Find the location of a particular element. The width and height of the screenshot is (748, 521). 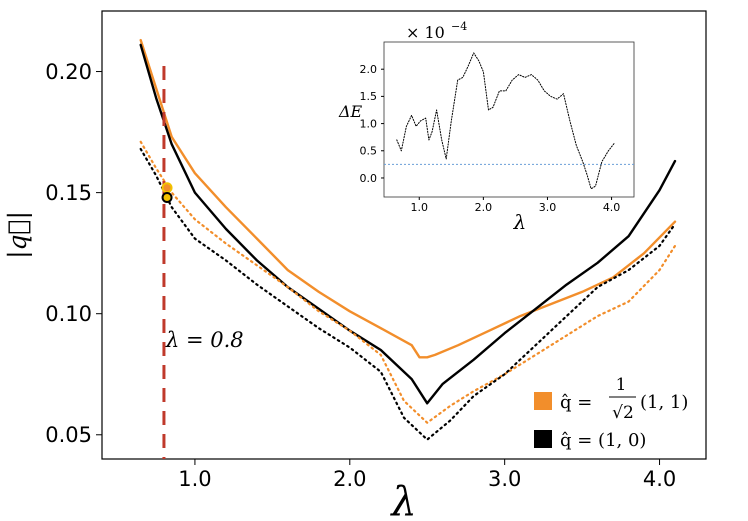

inset-series is located at coordinates (506, 121).